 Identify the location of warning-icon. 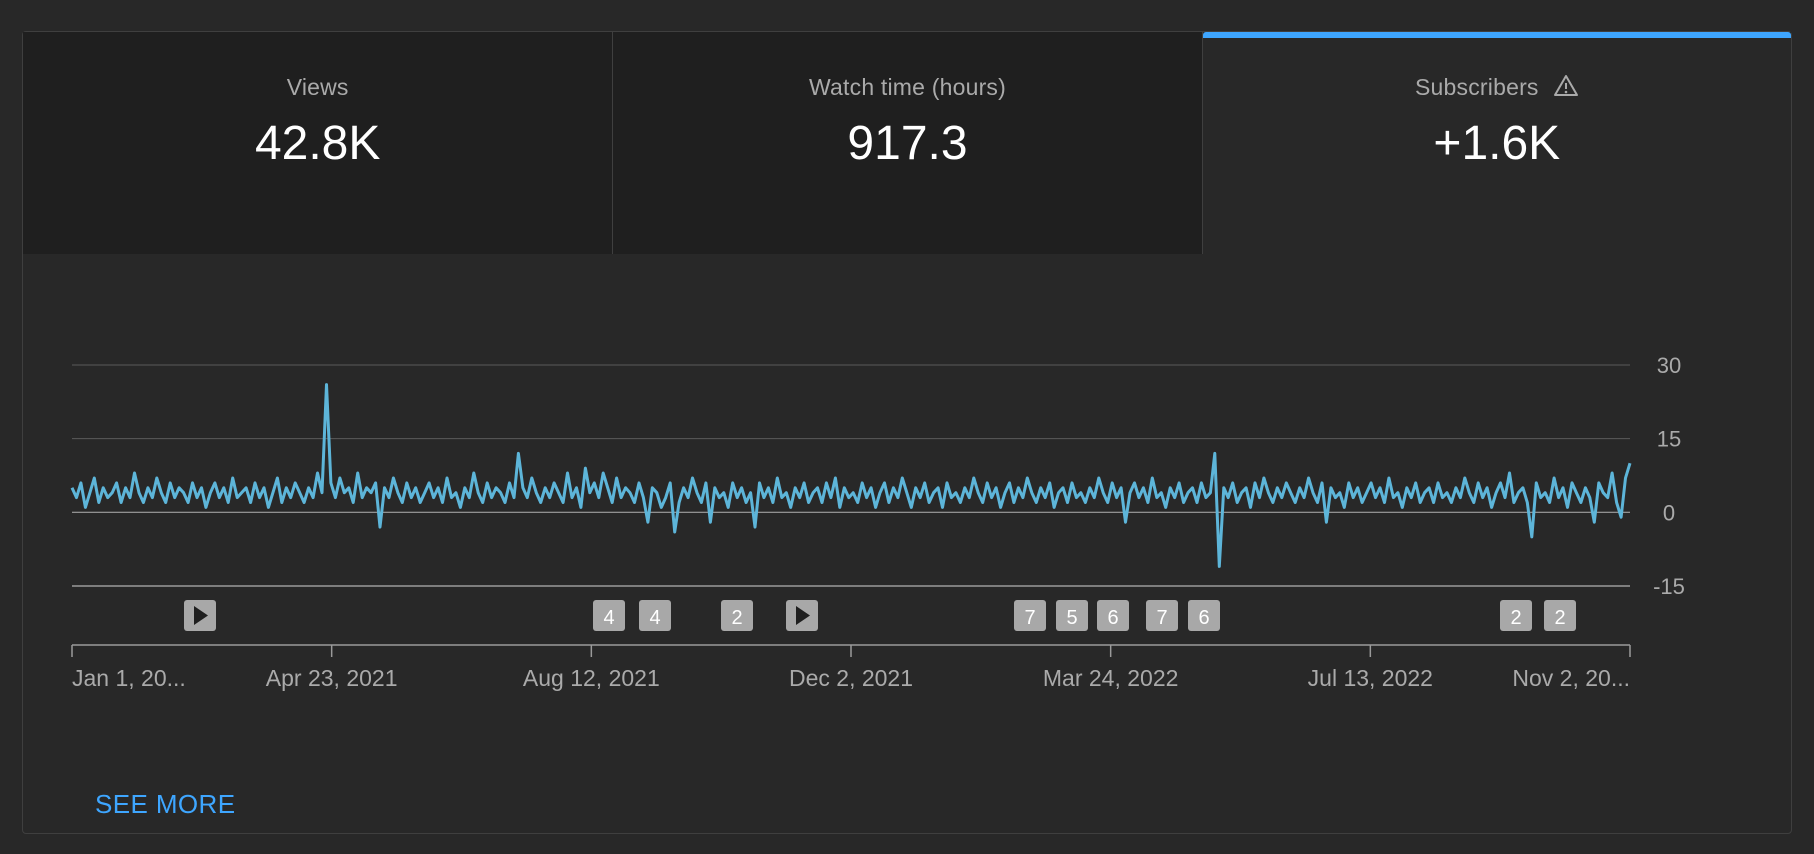
(1566, 89).